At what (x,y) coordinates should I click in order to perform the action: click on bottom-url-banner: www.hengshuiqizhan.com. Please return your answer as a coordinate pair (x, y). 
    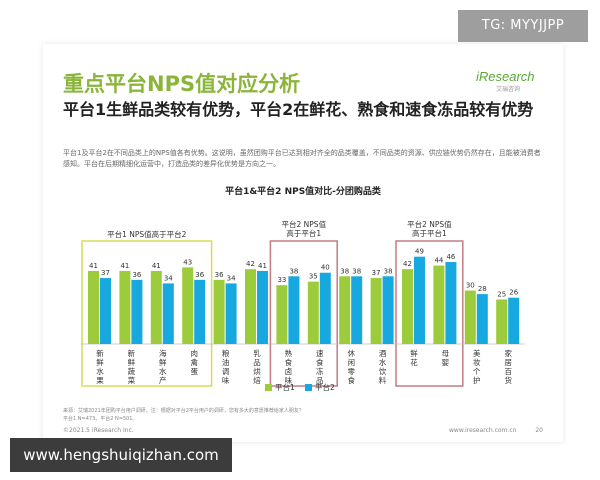
    Looking at the image, I should click on (121, 455).